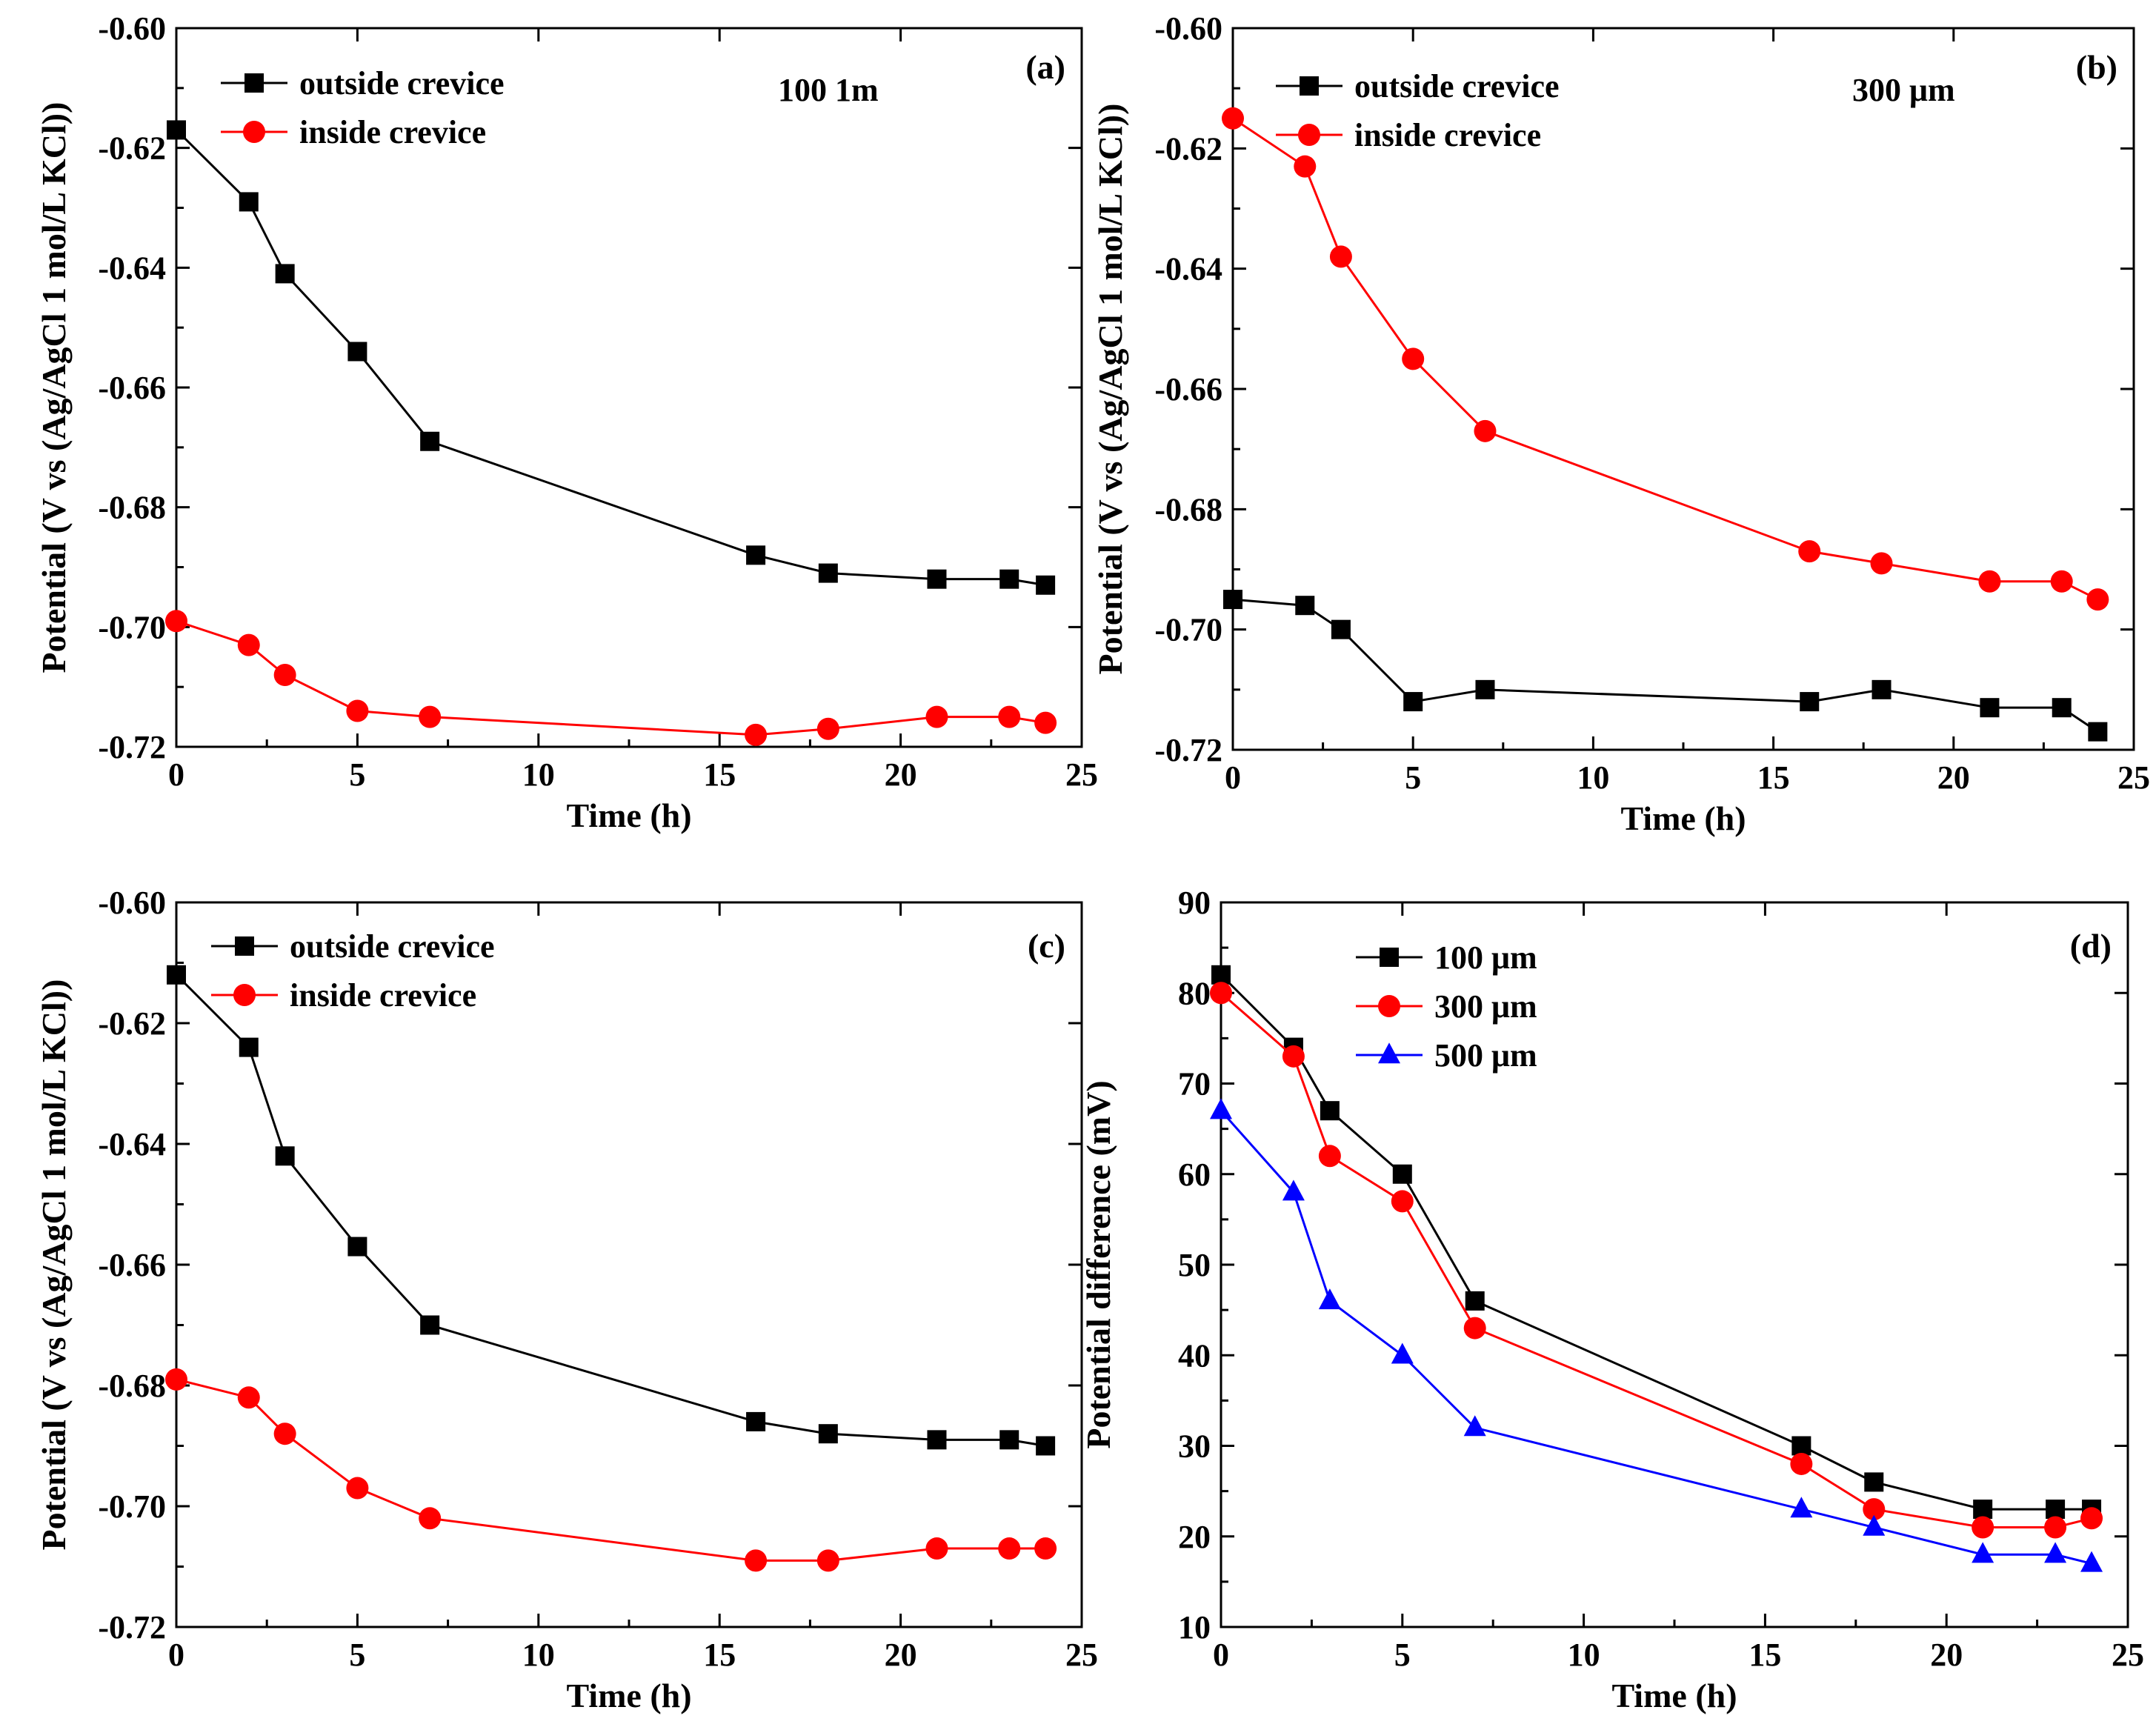 This screenshot has height=1727, width=2156. Describe the element at coordinates (132, 28) in the screenshot. I see `y-tick-label: -0.60` at that location.